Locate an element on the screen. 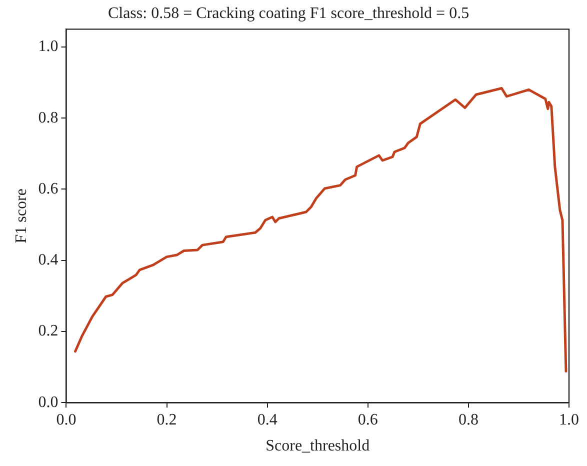 This screenshot has width=587, height=466. y-tick-label: 0.0 is located at coordinates (48, 402).